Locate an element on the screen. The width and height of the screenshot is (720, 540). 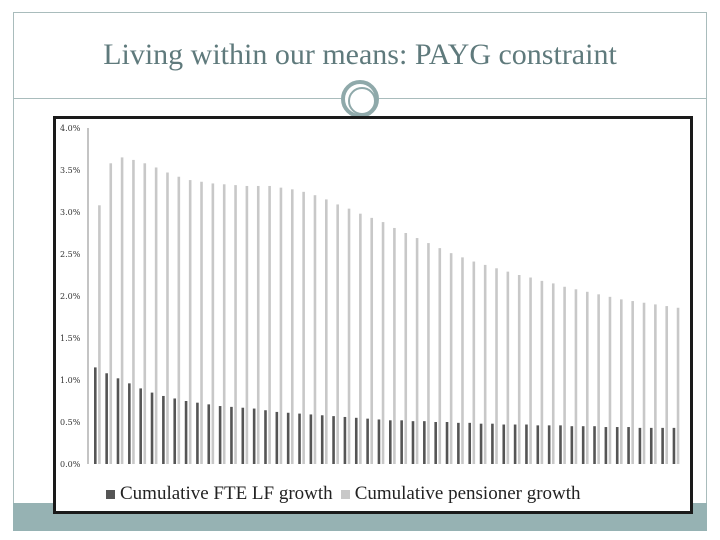
legend-item-fte: Cumulative FTE LF growth is located at coordinates (219, 494).